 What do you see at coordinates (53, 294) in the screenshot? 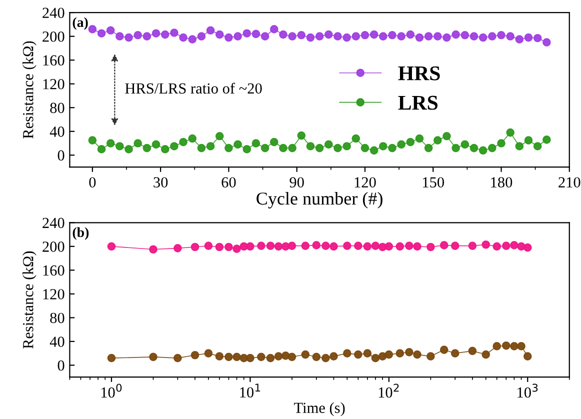
I see `y-tick-label: 120` at bounding box center [53, 294].